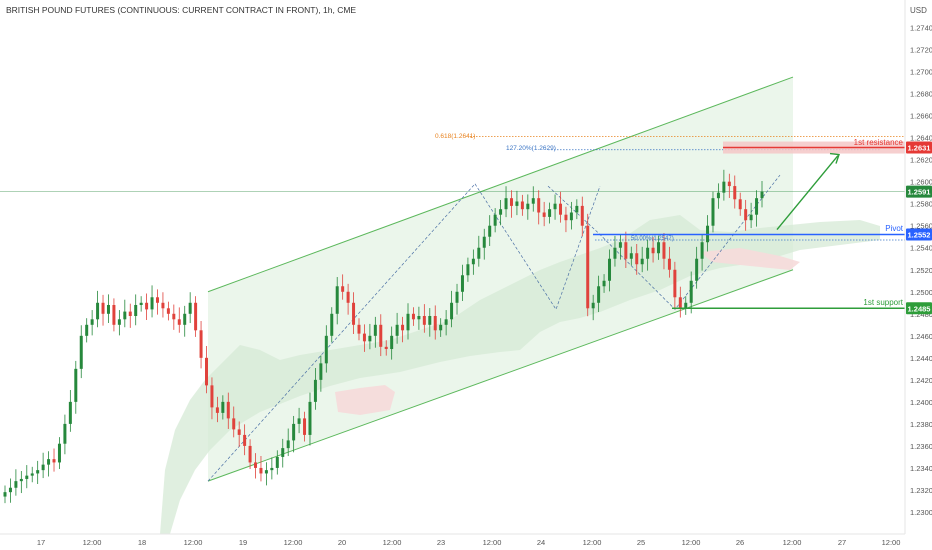  Describe the element at coordinates (918, 10) in the screenshot. I see `currency-label: USD` at that location.